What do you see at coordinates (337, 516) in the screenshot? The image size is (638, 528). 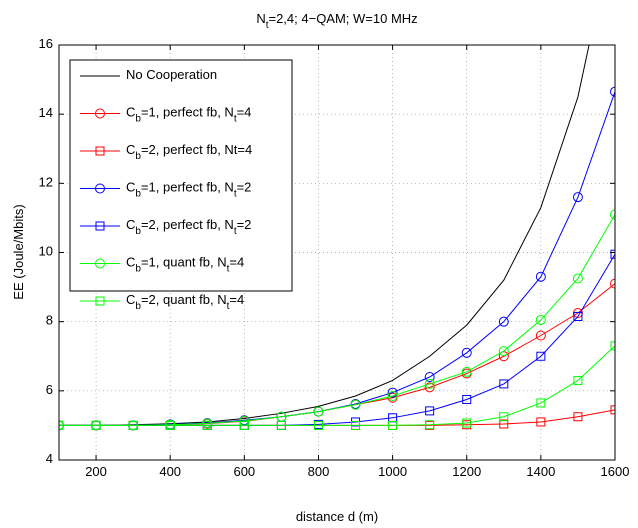 I see `x-axis-label: distance d (m)` at bounding box center [337, 516].